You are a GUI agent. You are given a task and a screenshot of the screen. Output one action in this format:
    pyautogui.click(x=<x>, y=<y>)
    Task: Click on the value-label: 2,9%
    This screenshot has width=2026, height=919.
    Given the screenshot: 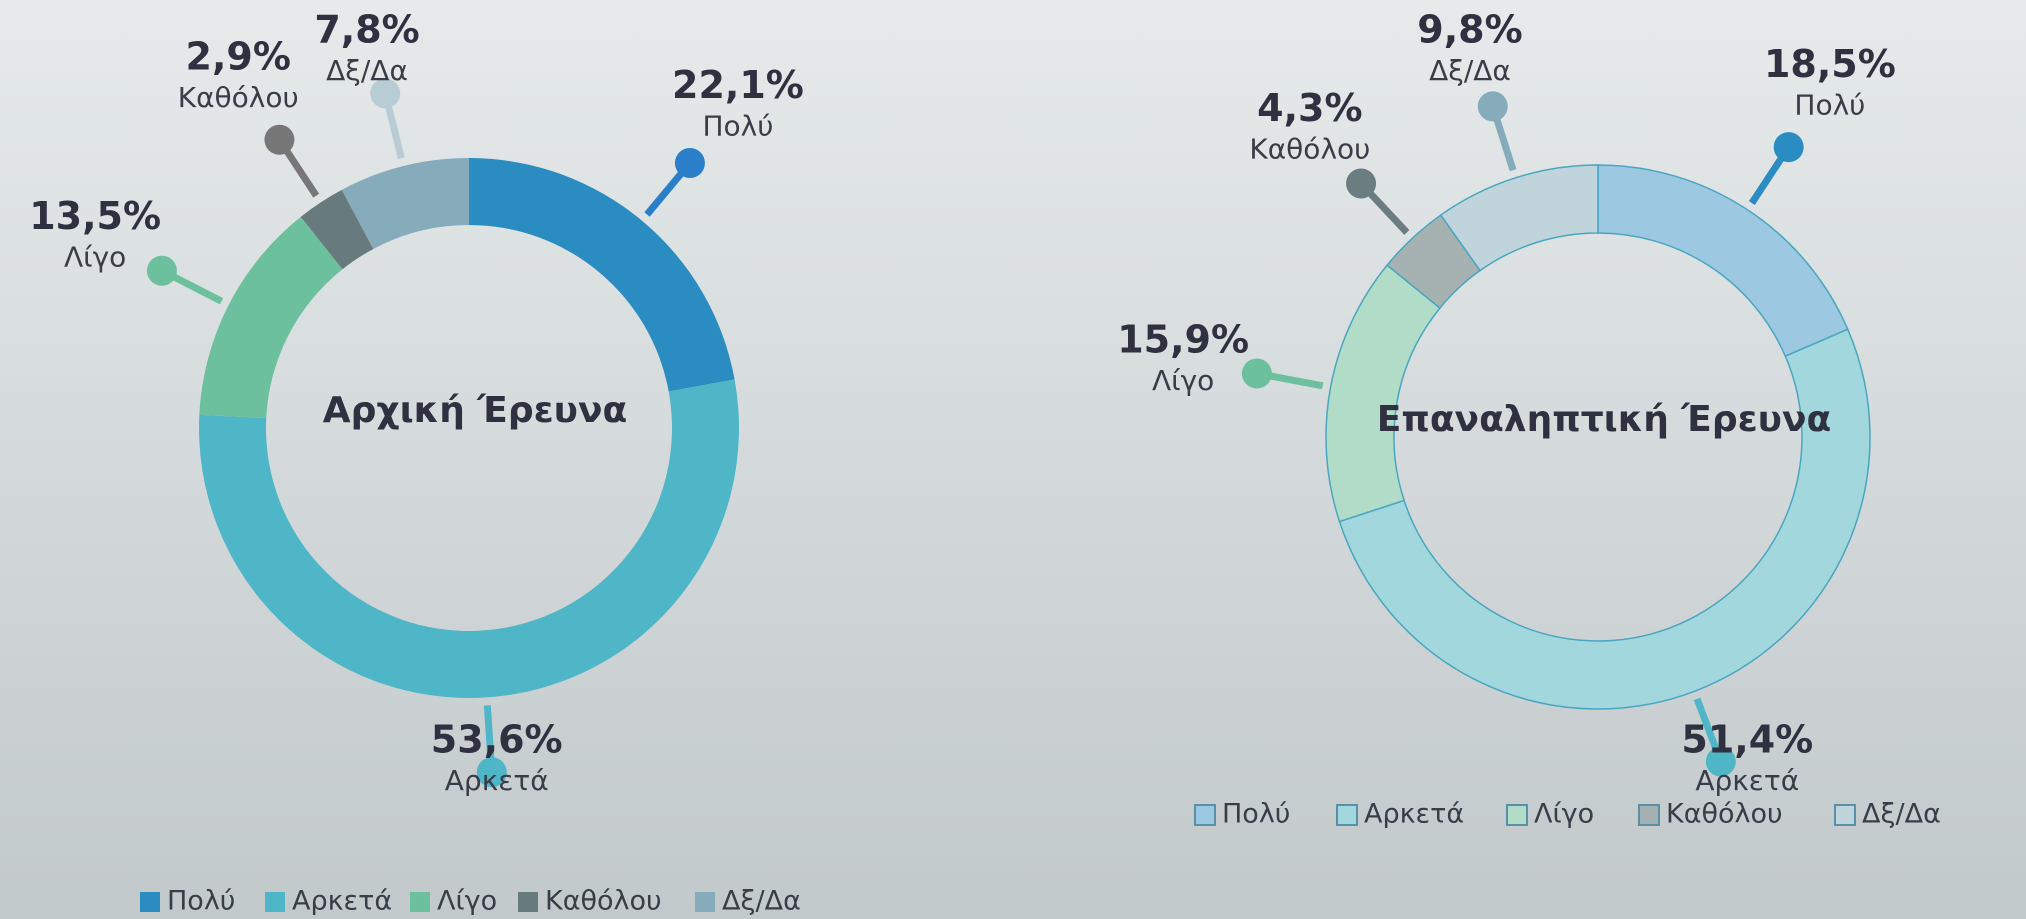 What is the action you would take?
    pyautogui.click(x=238, y=57)
    